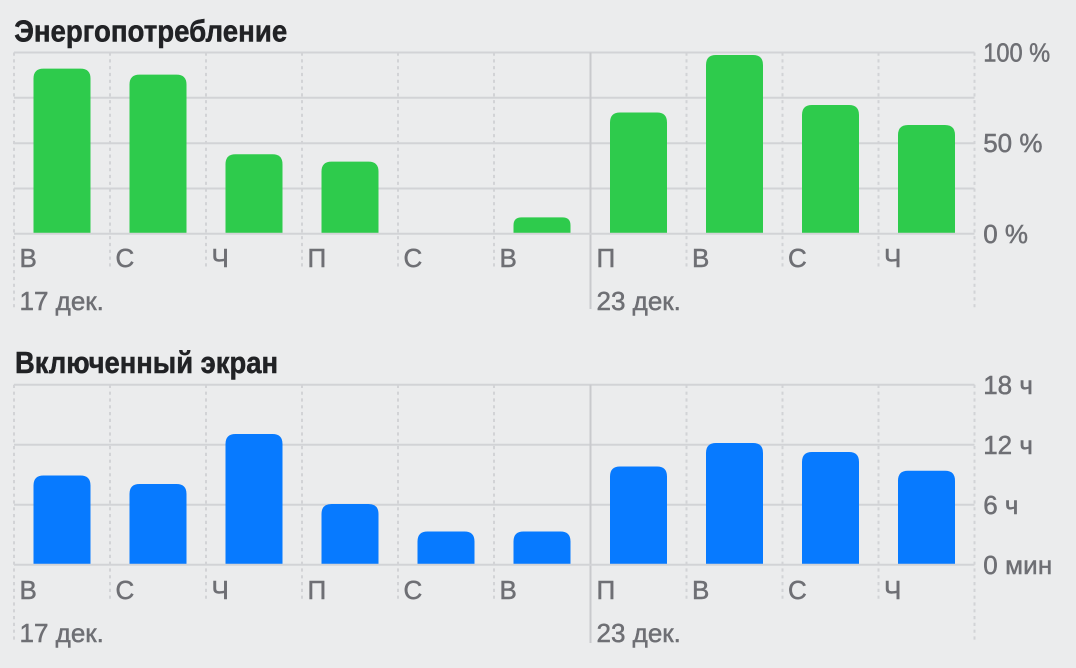 This screenshot has width=1076, height=668. I want to click on svg-text: 0 %, so click(1005, 234).